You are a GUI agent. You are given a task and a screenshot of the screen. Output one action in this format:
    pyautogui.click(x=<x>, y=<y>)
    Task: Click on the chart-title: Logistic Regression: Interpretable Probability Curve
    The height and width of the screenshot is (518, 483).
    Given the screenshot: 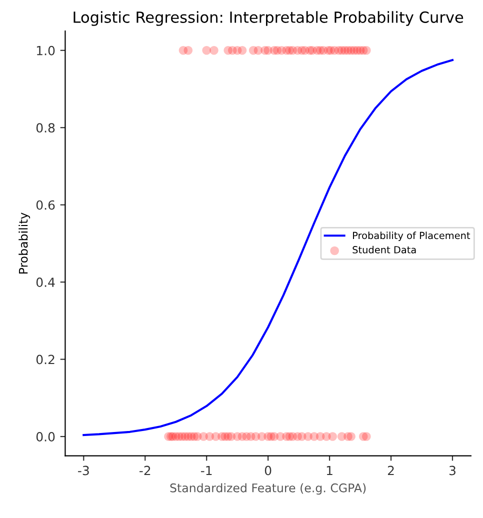 What is the action you would take?
    pyautogui.click(x=269, y=18)
    